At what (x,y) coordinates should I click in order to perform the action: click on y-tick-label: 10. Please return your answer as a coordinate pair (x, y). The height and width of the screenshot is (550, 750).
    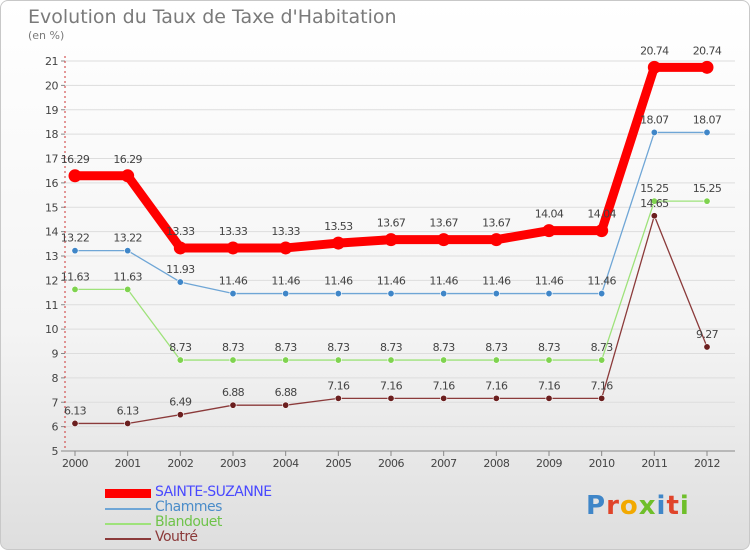
    Looking at the image, I should click on (51, 329).